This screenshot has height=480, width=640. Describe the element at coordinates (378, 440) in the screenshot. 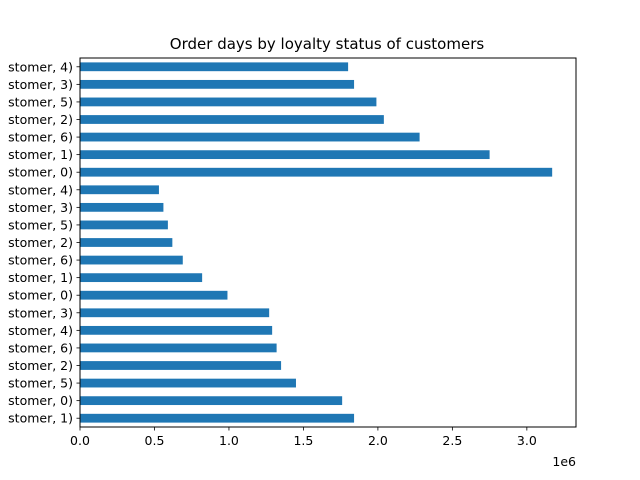

I see `x-tick-label: 2.0` at that location.